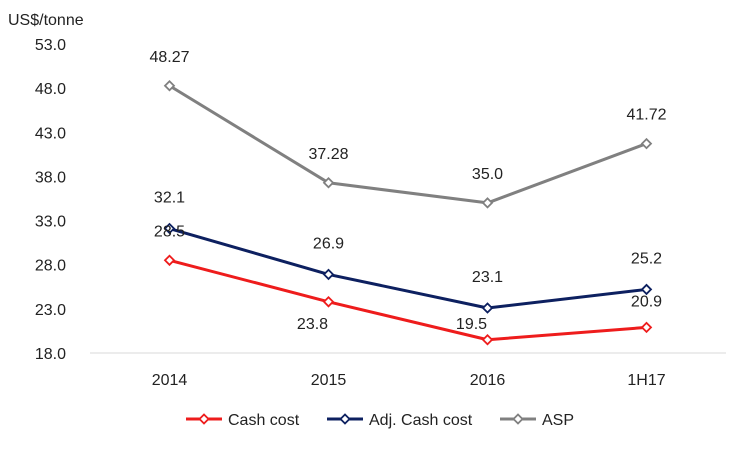 The height and width of the screenshot is (450, 750). What do you see at coordinates (264, 420) in the screenshot?
I see `legend-label: Cash cost` at bounding box center [264, 420].